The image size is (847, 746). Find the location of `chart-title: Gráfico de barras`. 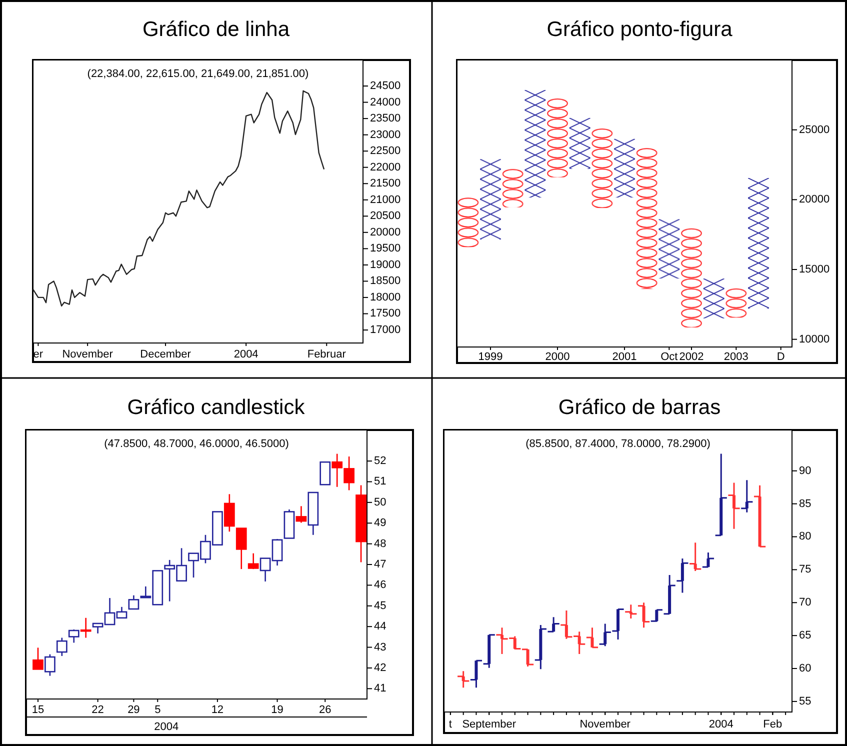

chart-title: Gráfico de barras is located at coordinates (639, 407).